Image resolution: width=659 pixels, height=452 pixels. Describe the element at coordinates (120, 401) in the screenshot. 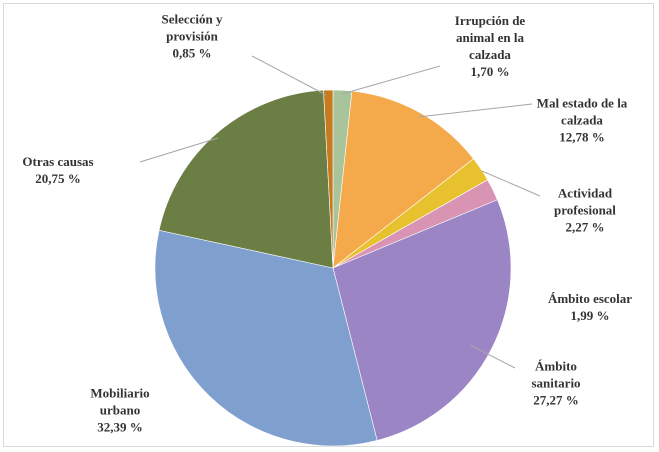

I see `category-label: Mobiliario urbano` at that location.